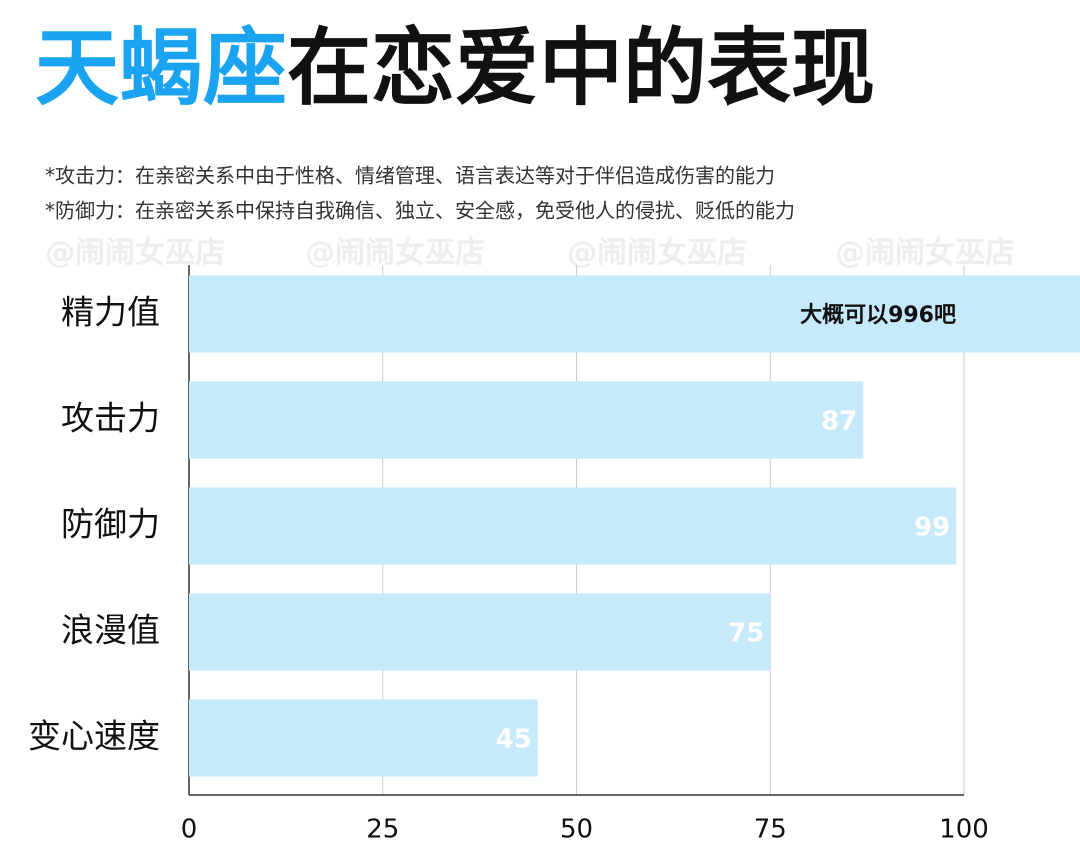 This screenshot has height=867, width=1080. Describe the element at coordinates (530, 253) in the screenshot. I see `watermarks: @闹闹女巫店 @闹闹女巫店 @闹闹女巫店 @闹闹女巫店` at that location.